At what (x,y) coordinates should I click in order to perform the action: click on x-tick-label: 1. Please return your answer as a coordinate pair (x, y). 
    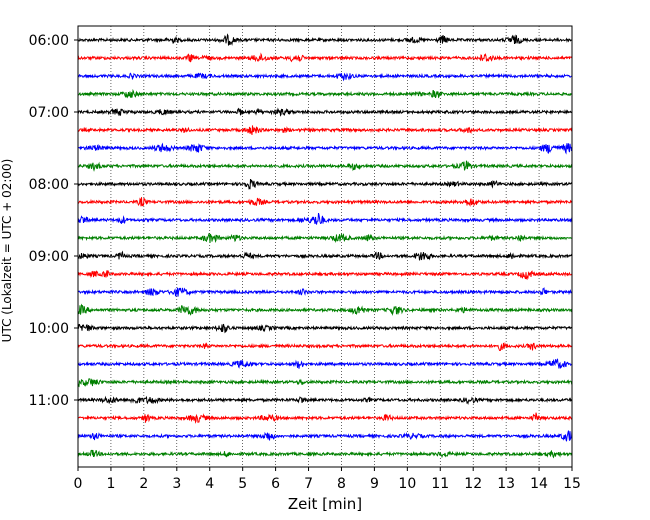
    Looking at the image, I should click on (110, 484).